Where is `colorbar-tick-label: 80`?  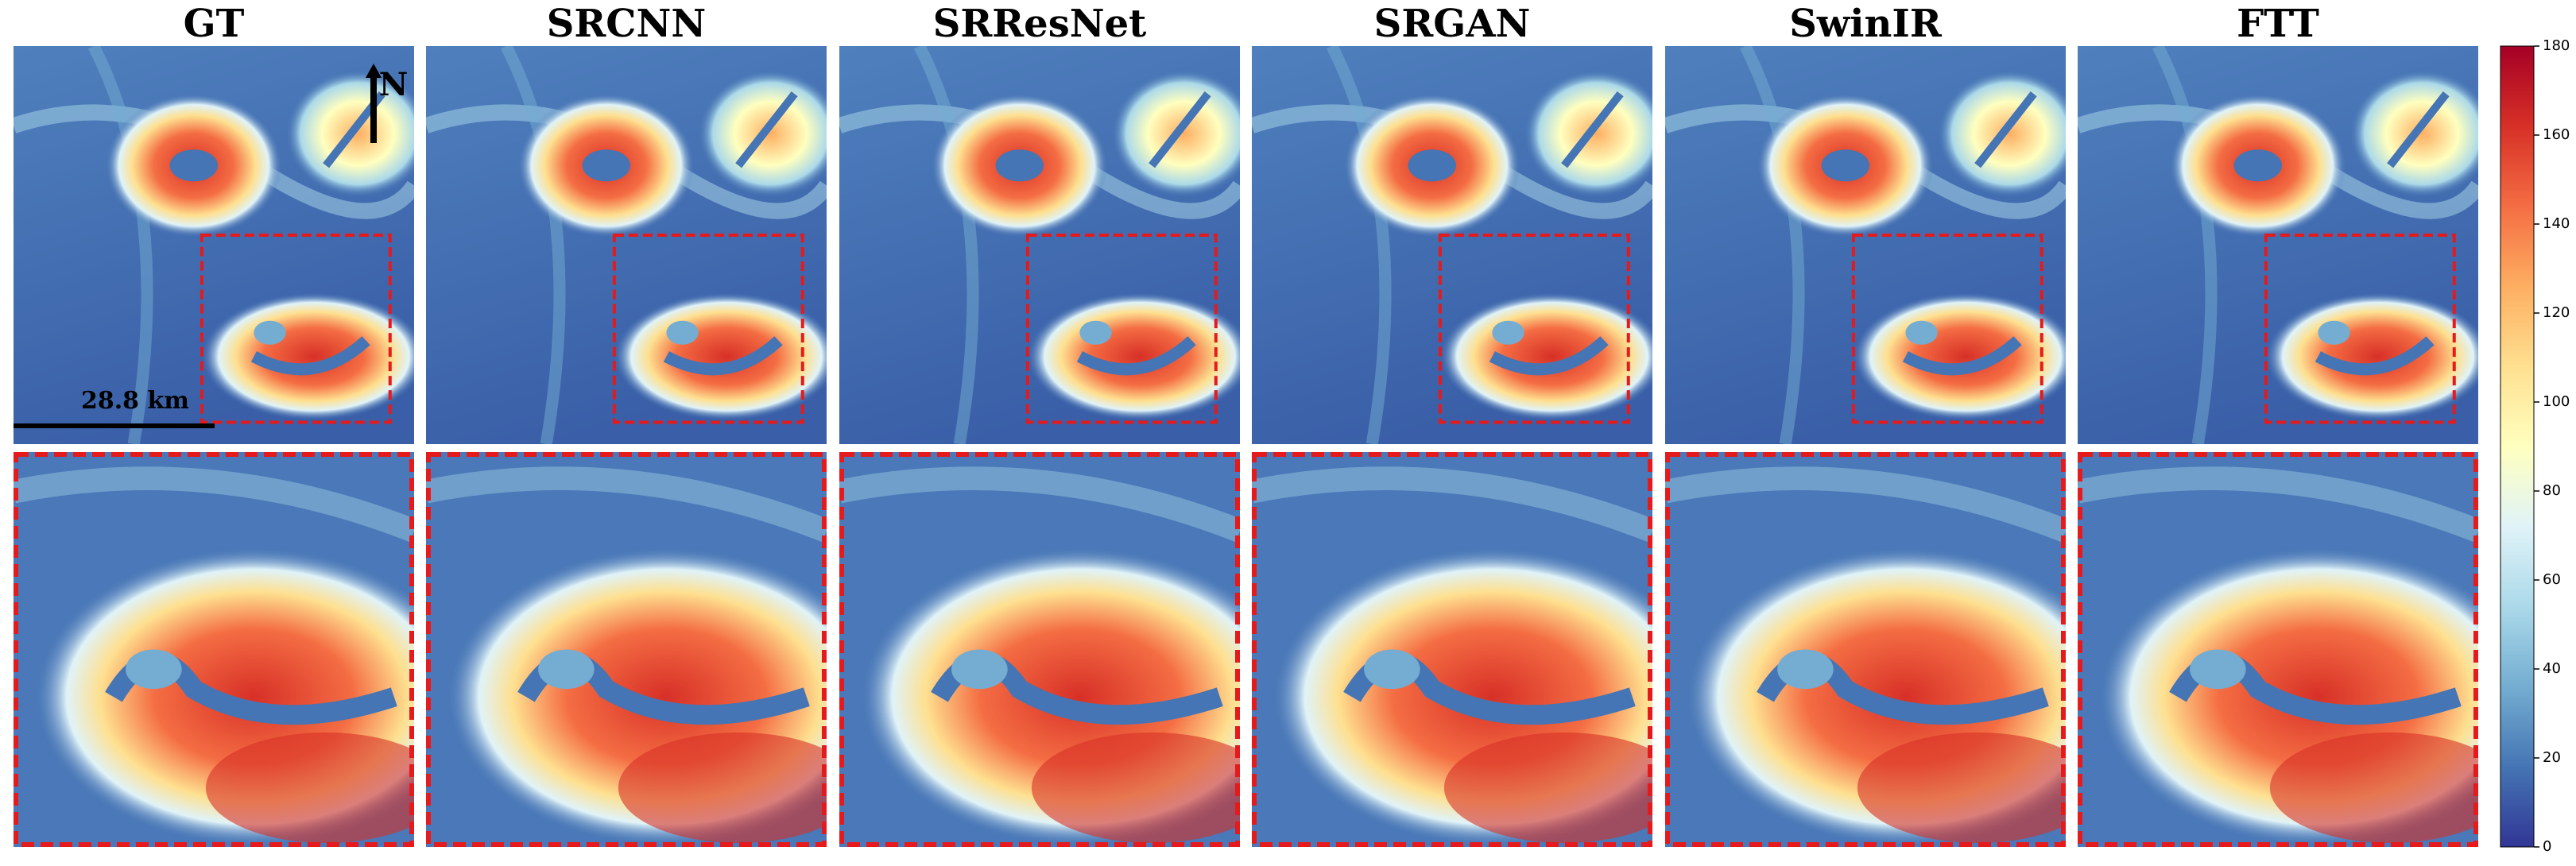
colorbar-tick-label: 80 is located at coordinates (2552, 490).